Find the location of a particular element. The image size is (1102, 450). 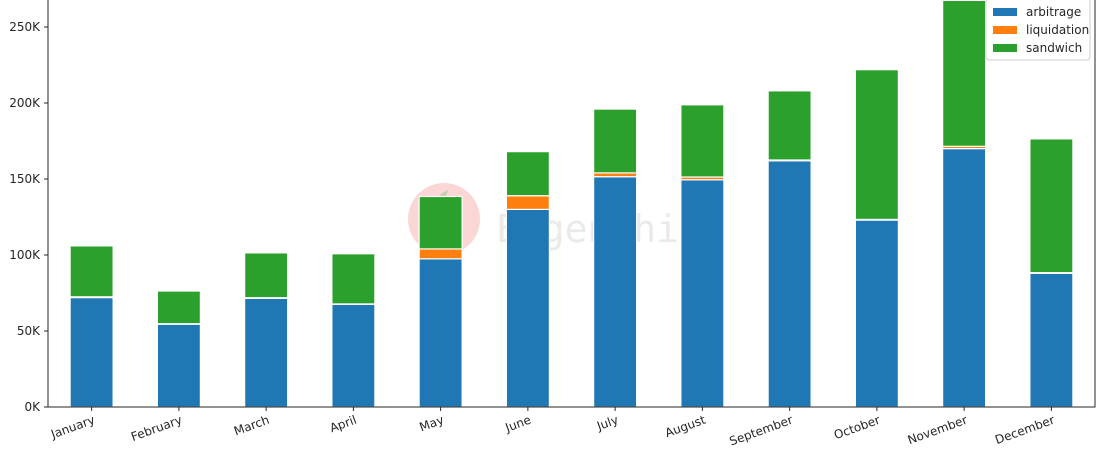

bar-arbitrage-august is located at coordinates (702, 293).